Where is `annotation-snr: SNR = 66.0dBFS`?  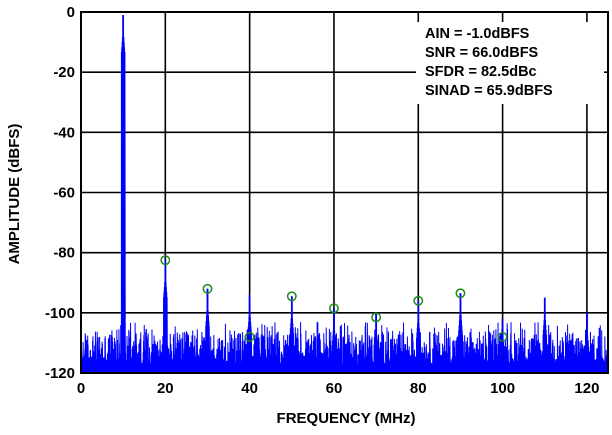
annotation-snr: SNR = 66.0dBFS is located at coordinates (482, 53).